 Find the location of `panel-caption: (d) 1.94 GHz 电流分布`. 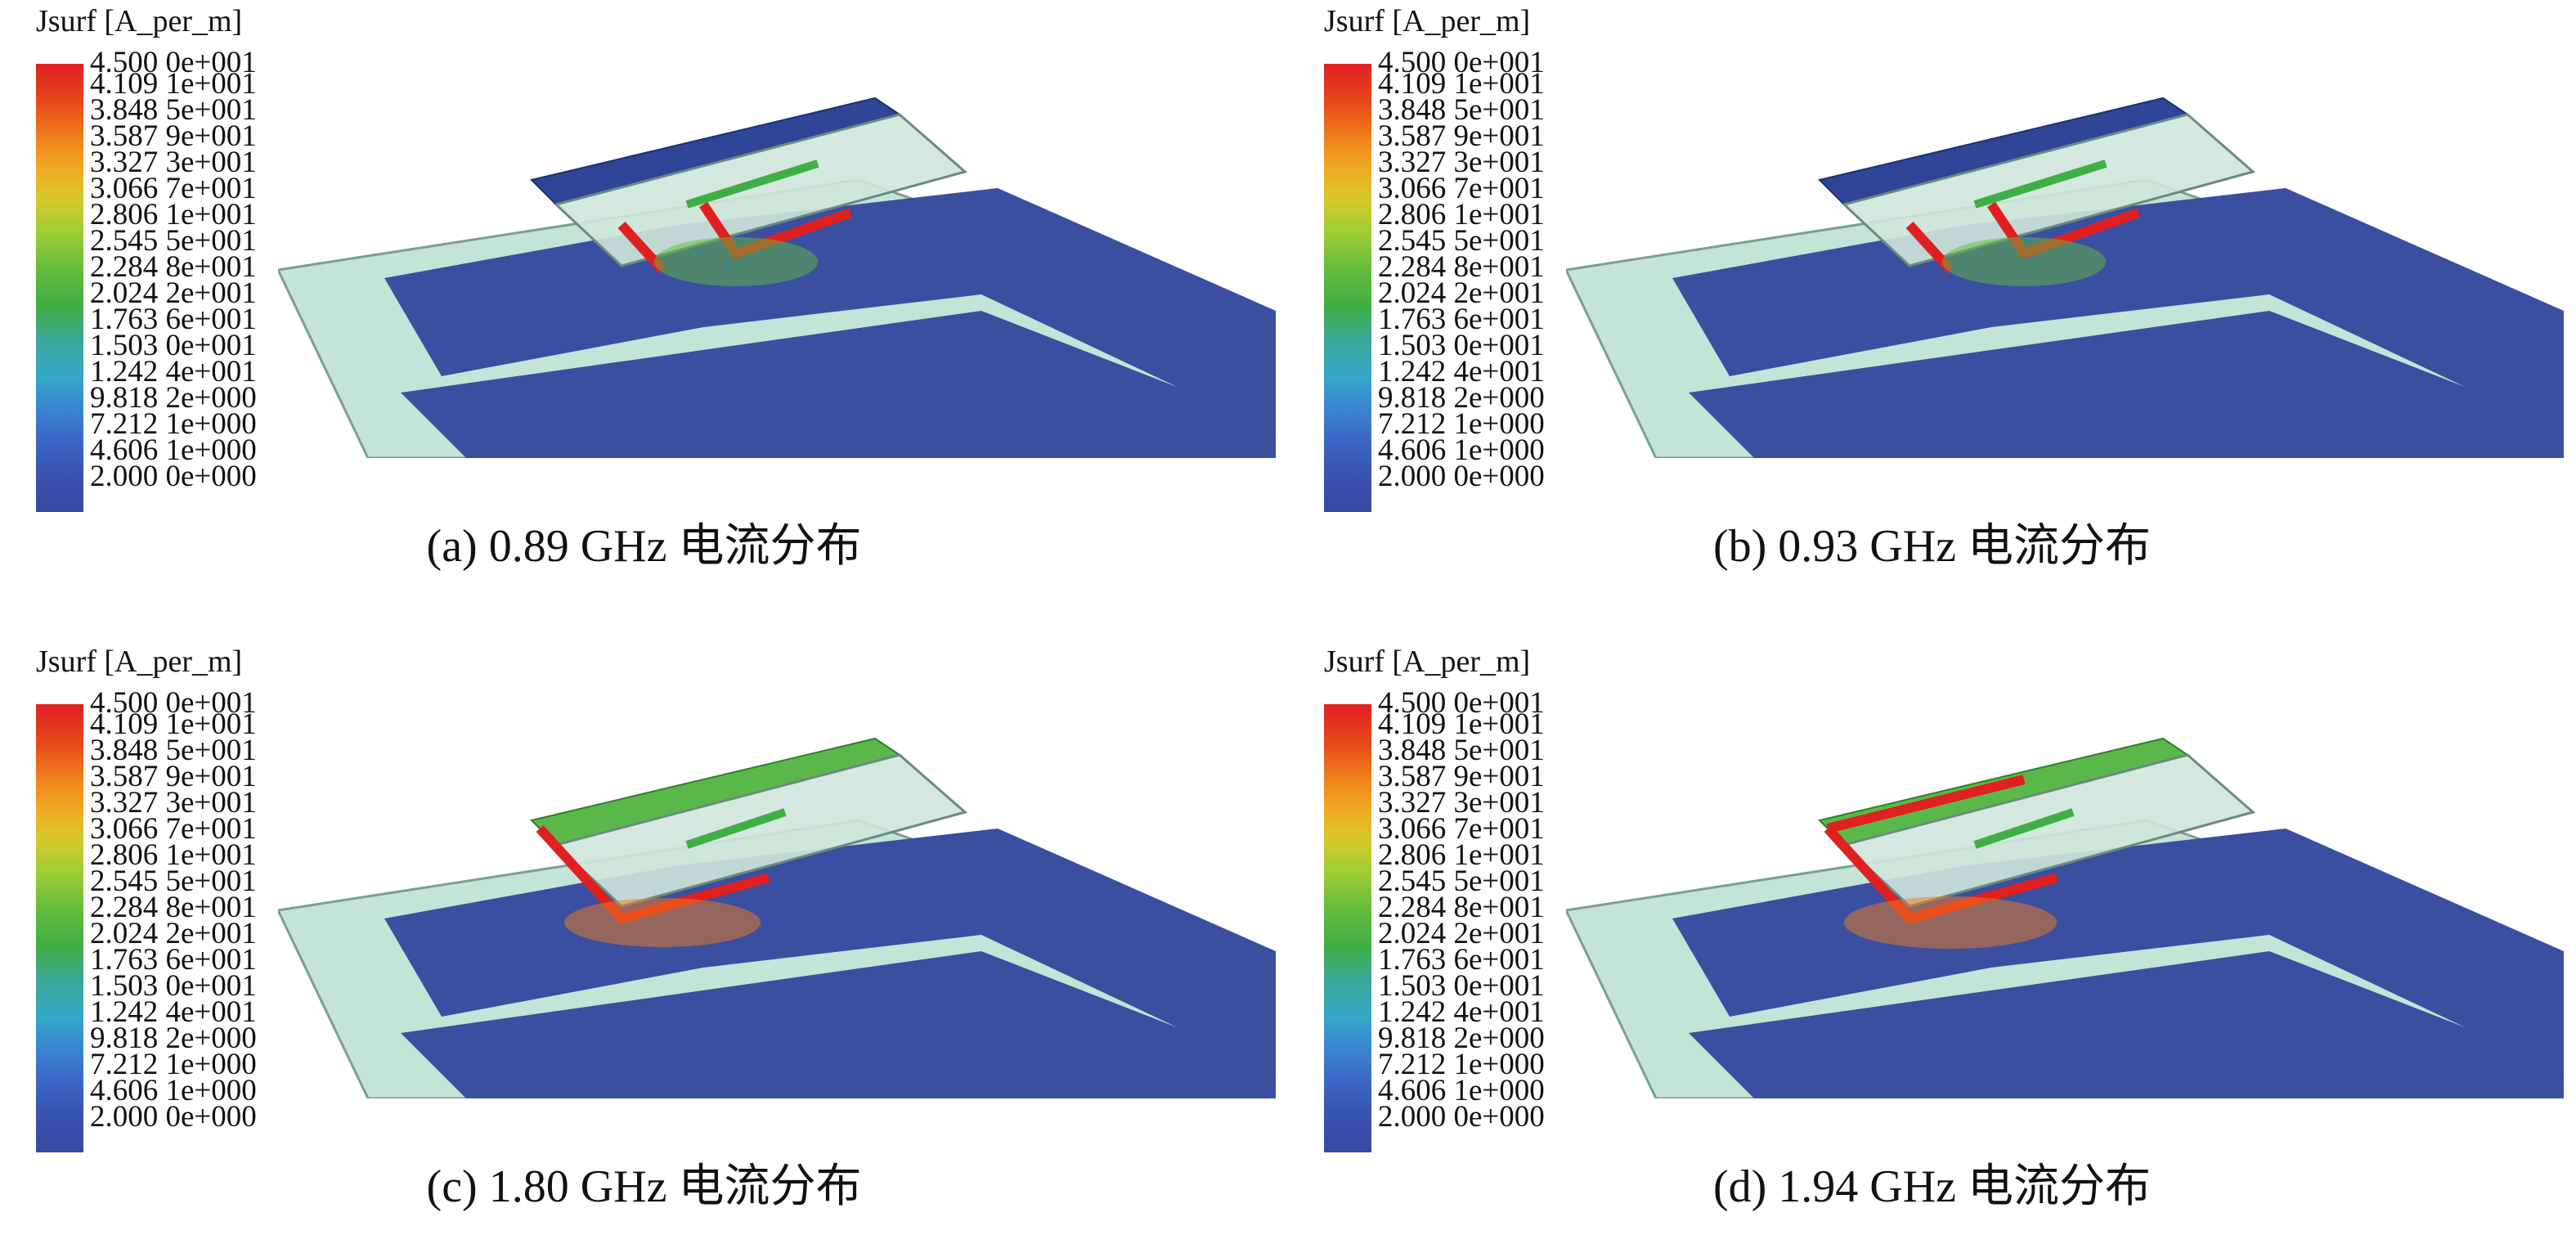

panel-caption: (d) 1.94 GHz 电流分布 is located at coordinates (1932, 1186).